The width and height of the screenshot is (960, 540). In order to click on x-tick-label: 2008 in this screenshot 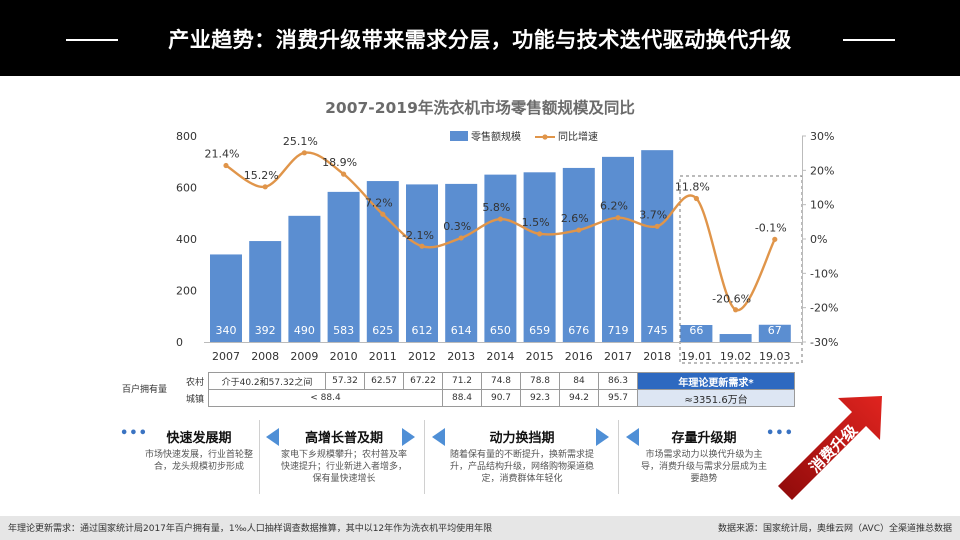, I will do `click(265, 356)`.